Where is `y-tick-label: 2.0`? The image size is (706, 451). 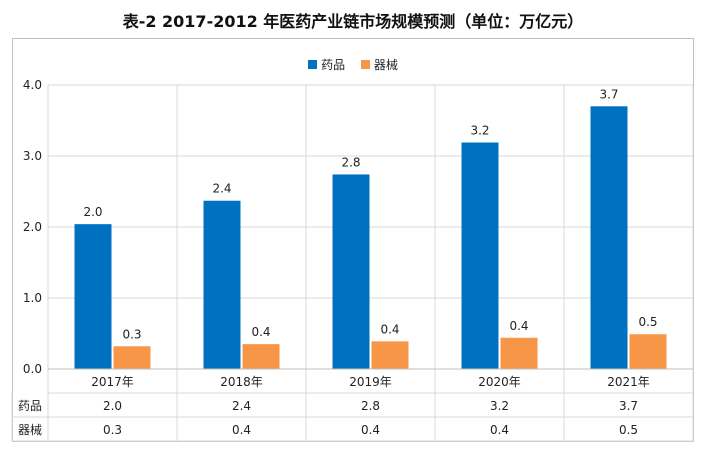 y-tick-label: 2.0 is located at coordinates (32, 227).